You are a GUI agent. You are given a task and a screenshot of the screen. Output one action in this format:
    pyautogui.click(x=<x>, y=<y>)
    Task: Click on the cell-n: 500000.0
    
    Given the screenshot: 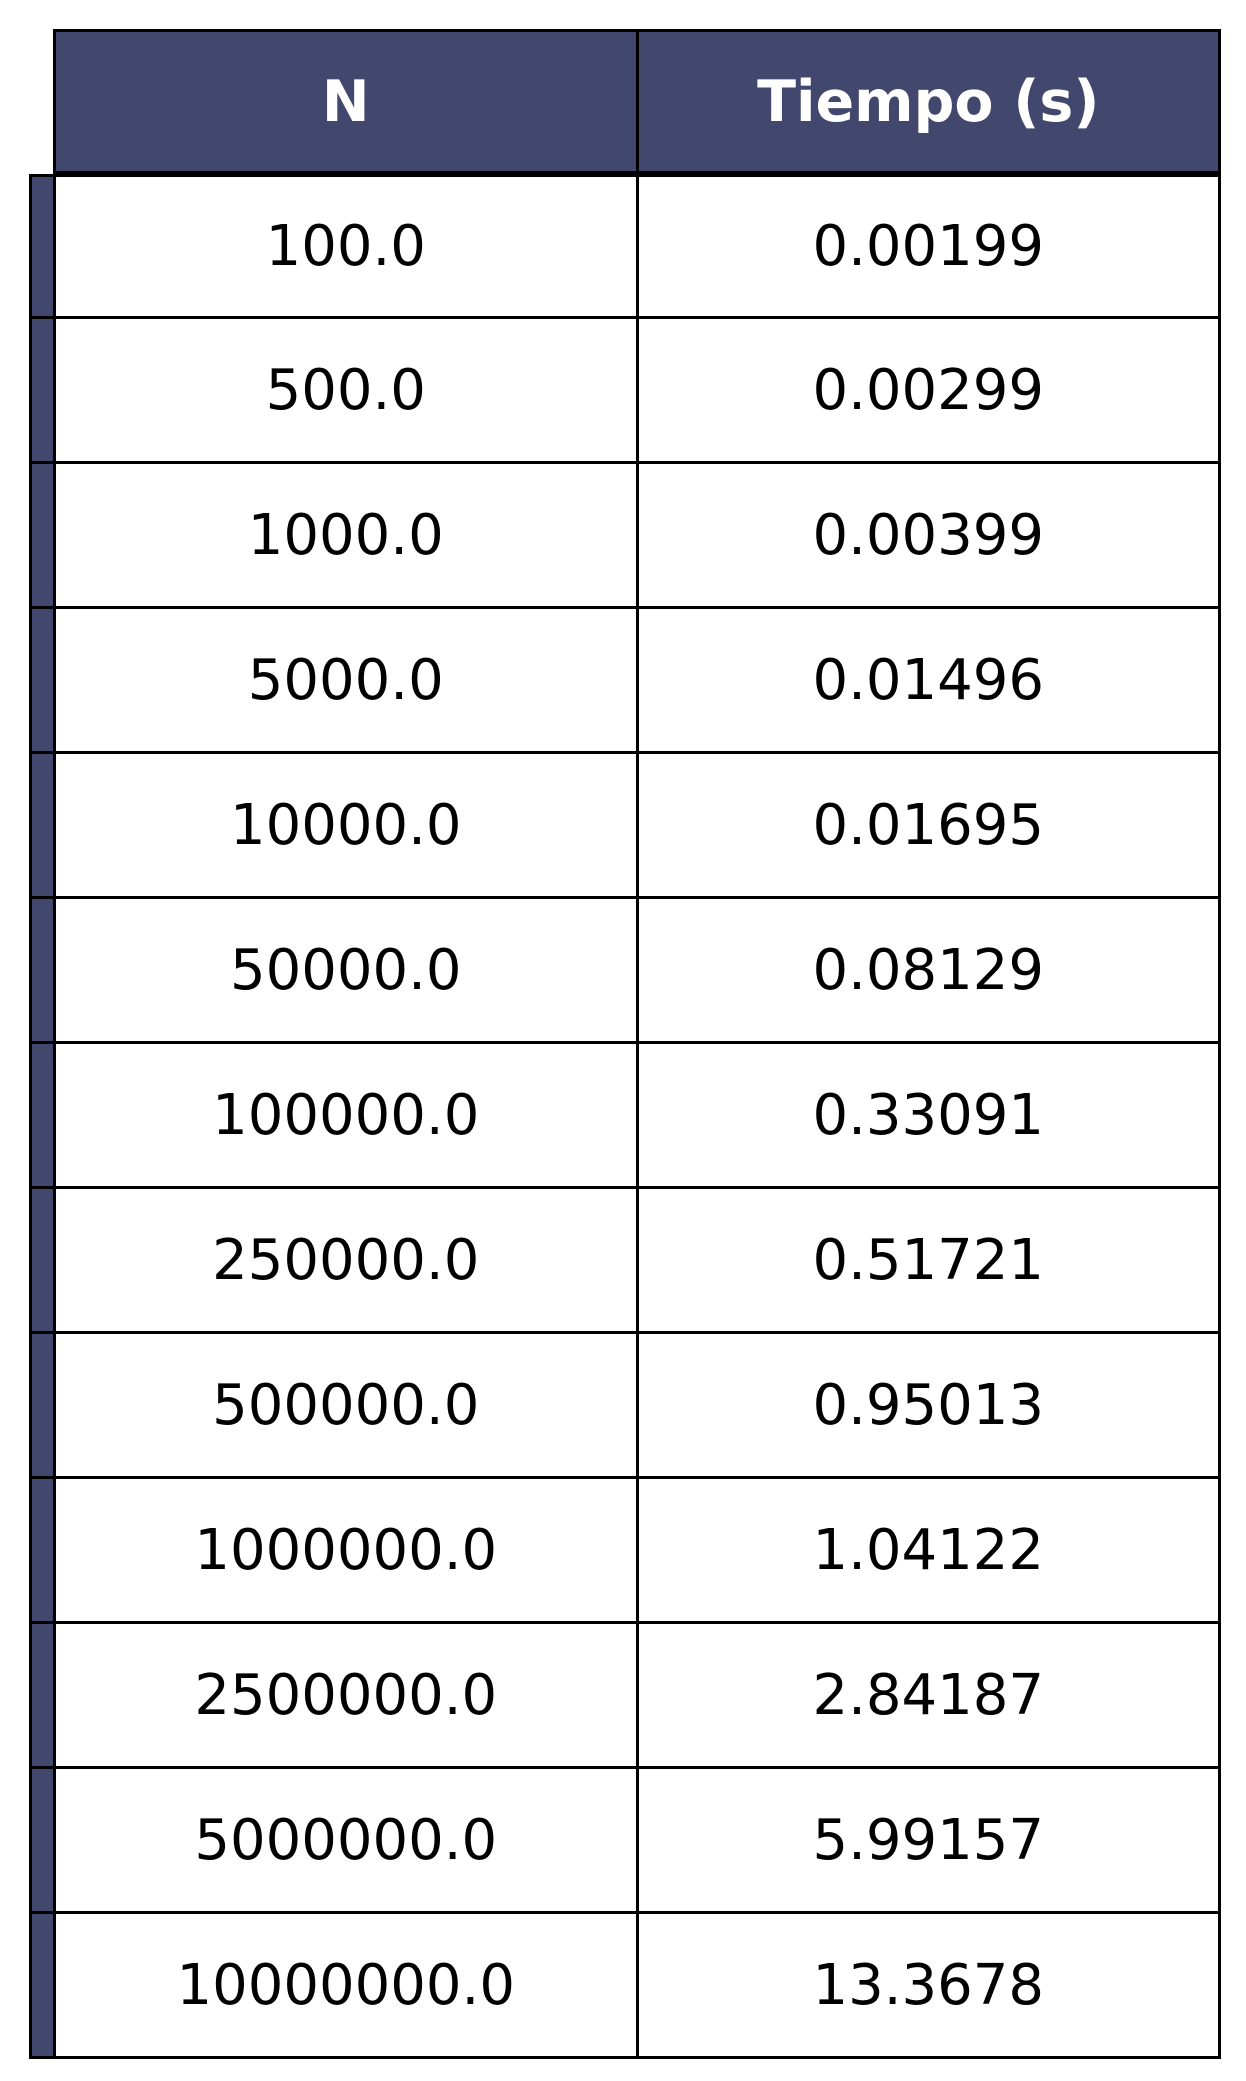 What is the action you would take?
    pyautogui.click(x=346, y=1405)
    